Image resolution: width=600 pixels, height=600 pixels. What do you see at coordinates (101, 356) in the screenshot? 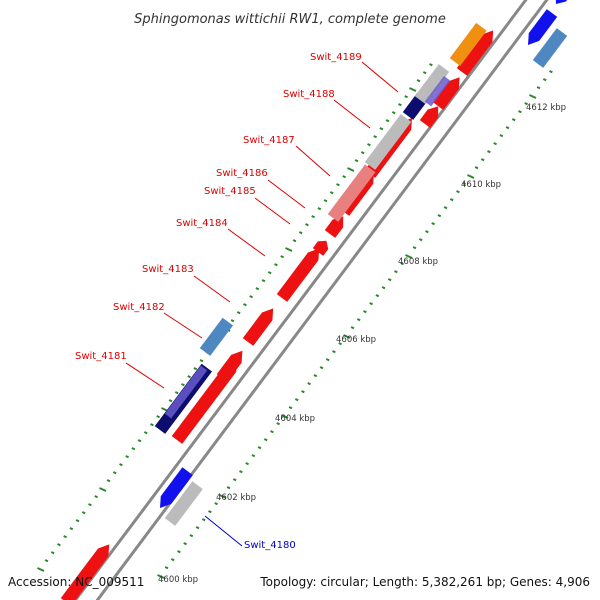
I see `gene-label-swit-4181: Swit_4181` at bounding box center [101, 356].